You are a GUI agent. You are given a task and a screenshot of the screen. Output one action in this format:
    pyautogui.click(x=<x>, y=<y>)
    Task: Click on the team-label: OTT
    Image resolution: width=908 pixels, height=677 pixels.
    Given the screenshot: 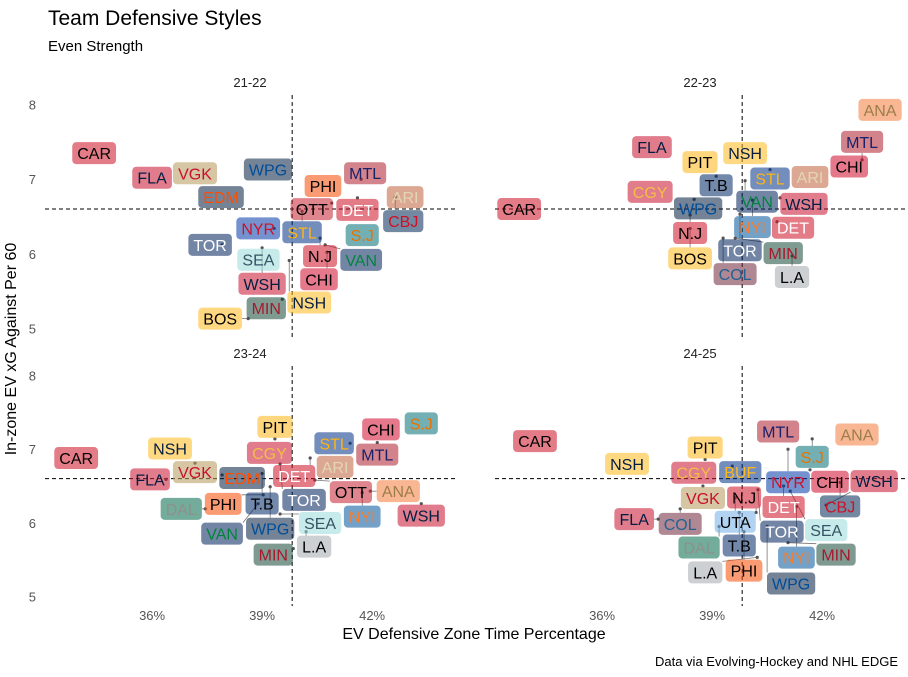 What is the action you would take?
    pyautogui.click(x=351, y=492)
    